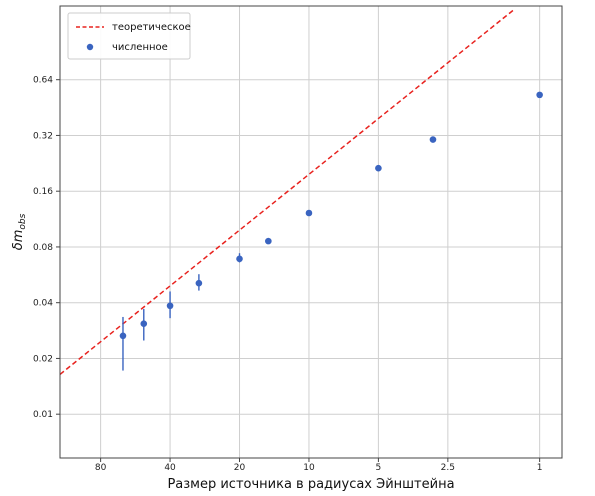  I want to click on x-tick-label: 20, so click(240, 468).